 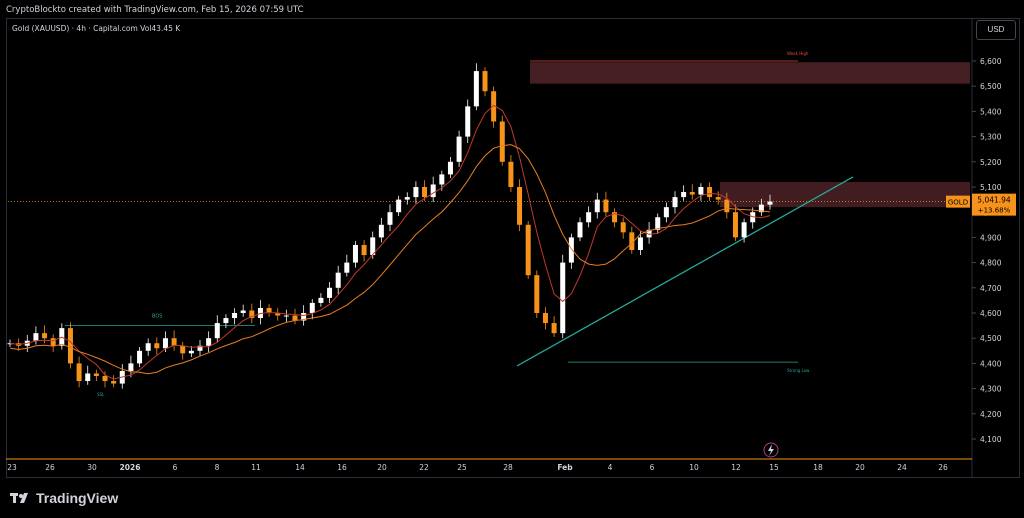 I want to click on footer, so click(x=512, y=498).